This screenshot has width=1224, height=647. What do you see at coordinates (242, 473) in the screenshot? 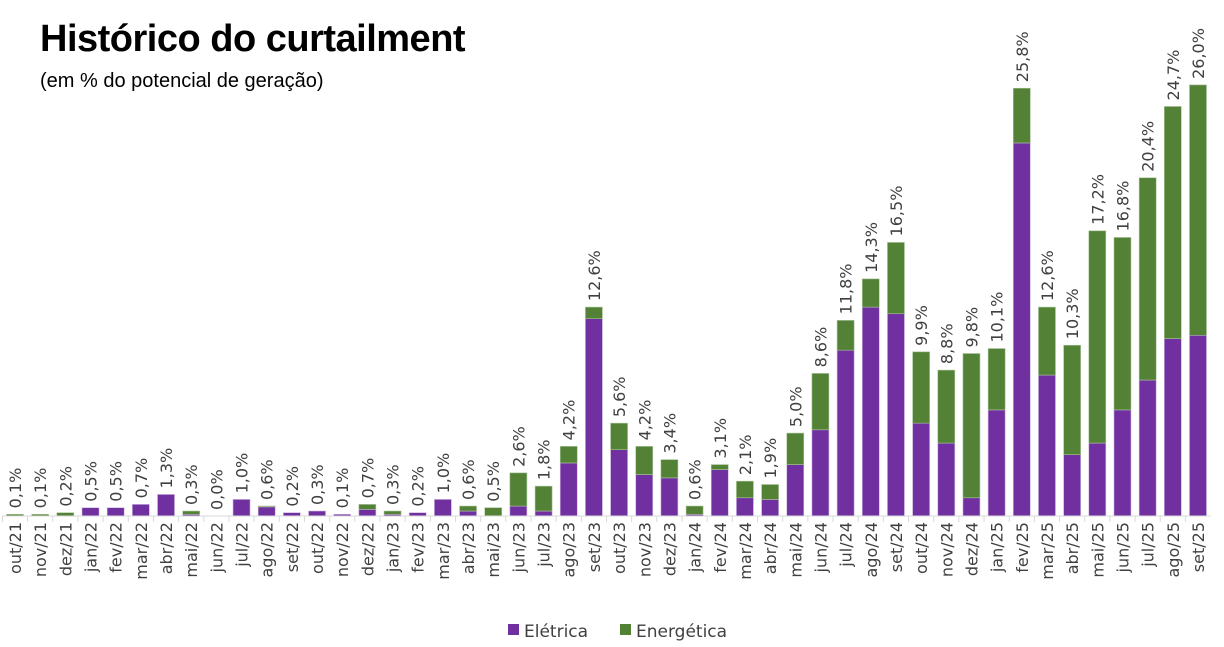
I see `data-label: 1,0%` at bounding box center [242, 473].